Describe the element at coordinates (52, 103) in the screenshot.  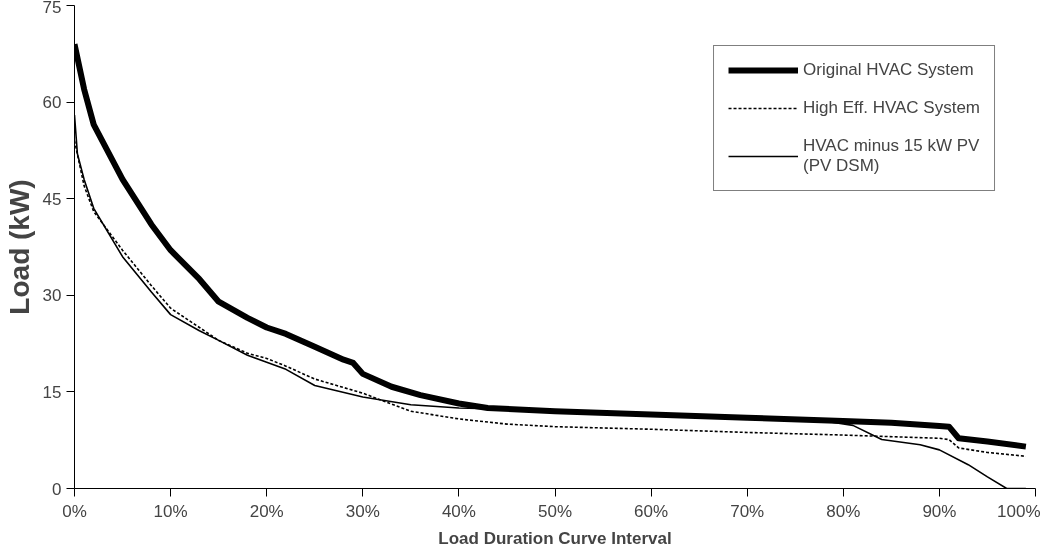
I see `y-tick-label: 60` at that location.